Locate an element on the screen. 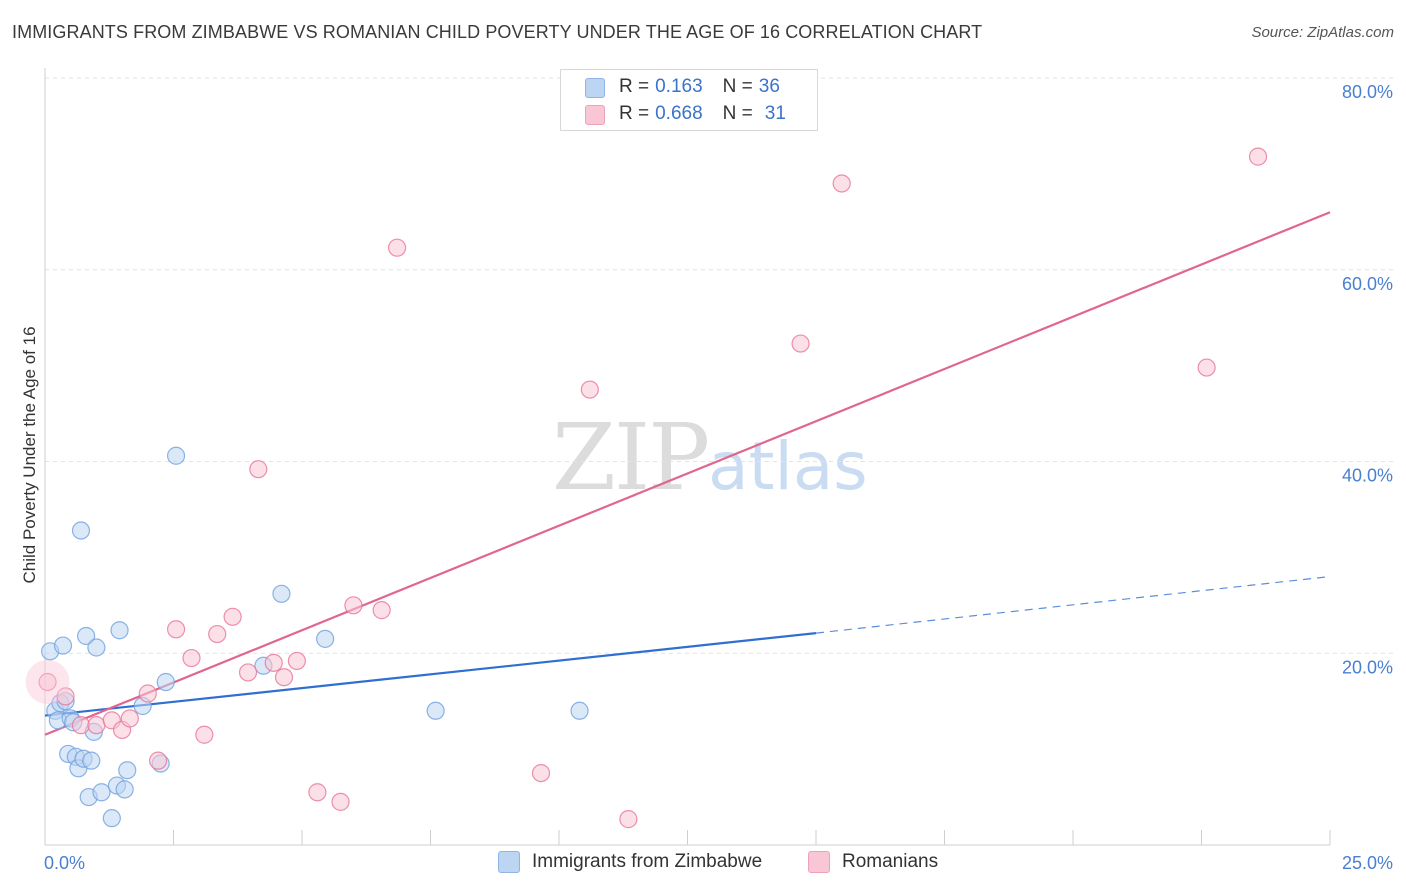 This screenshot has height=892, width=1406. series-legend-zimbabwe: Immigrants from Zimbabwe is located at coordinates (630, 862).